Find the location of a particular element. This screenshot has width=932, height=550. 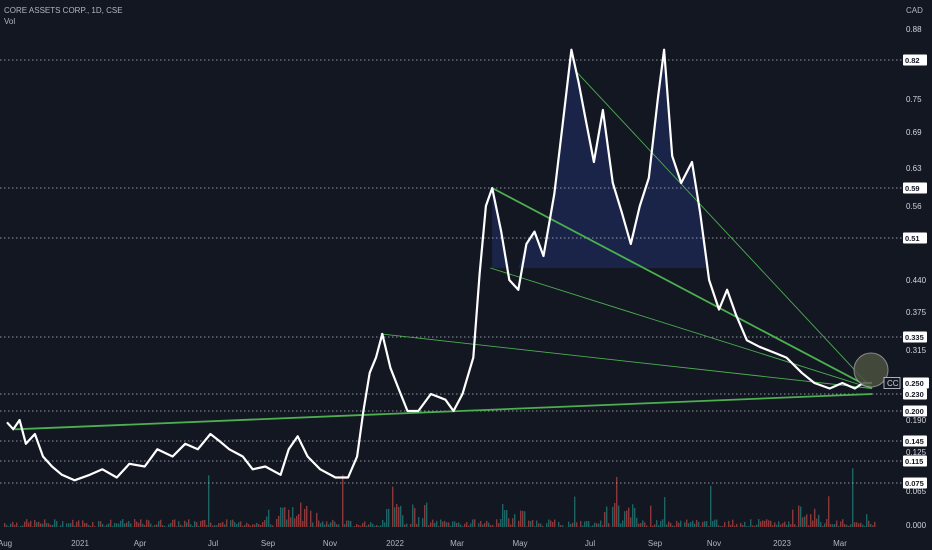

trend-line is located at coordinates (681, 328).